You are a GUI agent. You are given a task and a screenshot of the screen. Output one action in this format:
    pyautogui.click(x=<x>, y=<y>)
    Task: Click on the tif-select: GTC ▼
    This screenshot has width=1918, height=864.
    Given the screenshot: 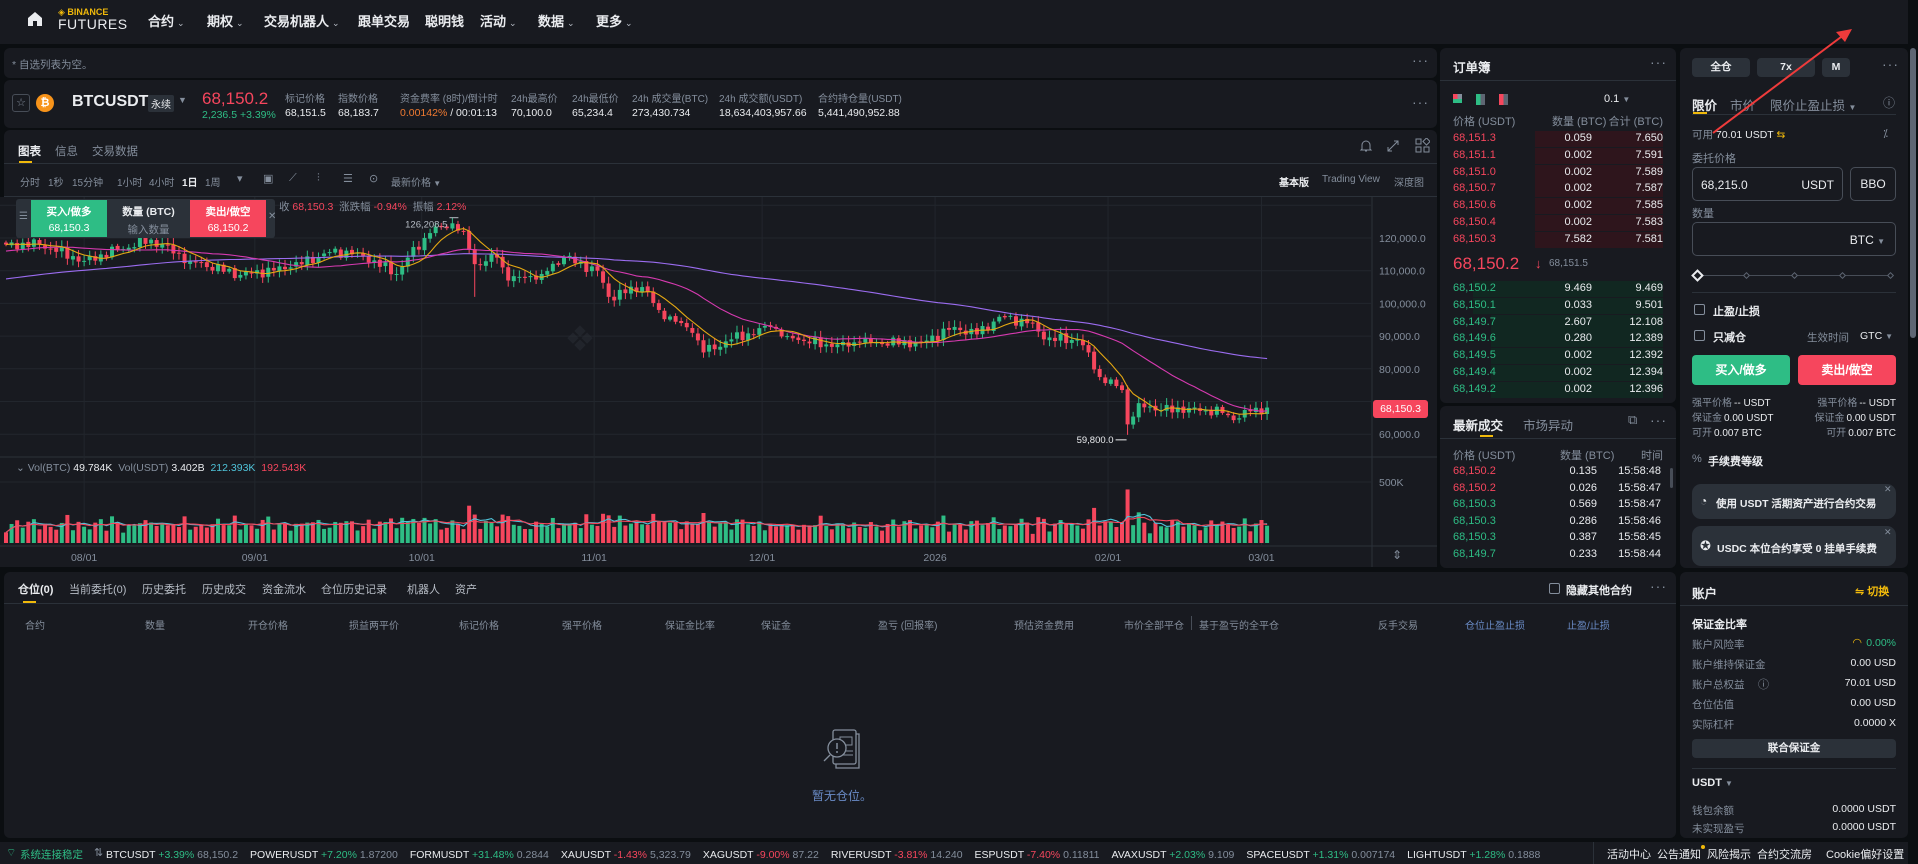 What is the action you would take?
    pyautogui.click(x=1877, y=336)
    